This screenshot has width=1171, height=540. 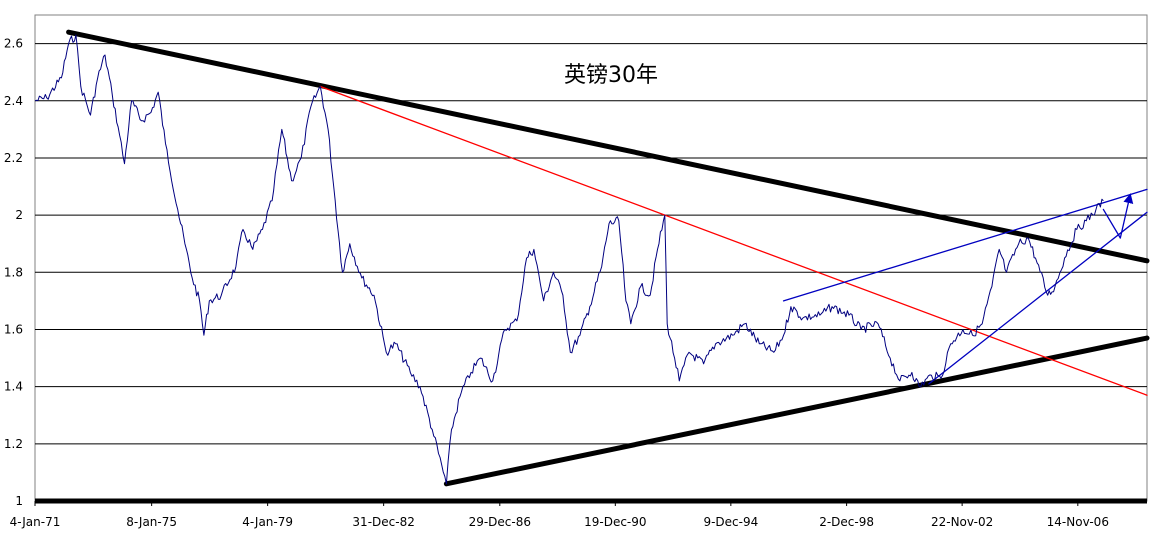 What do you see at coordinates (19, 215) in the screenshot?
I see `y-tick-label: 2` at bounding box center [19, 215].